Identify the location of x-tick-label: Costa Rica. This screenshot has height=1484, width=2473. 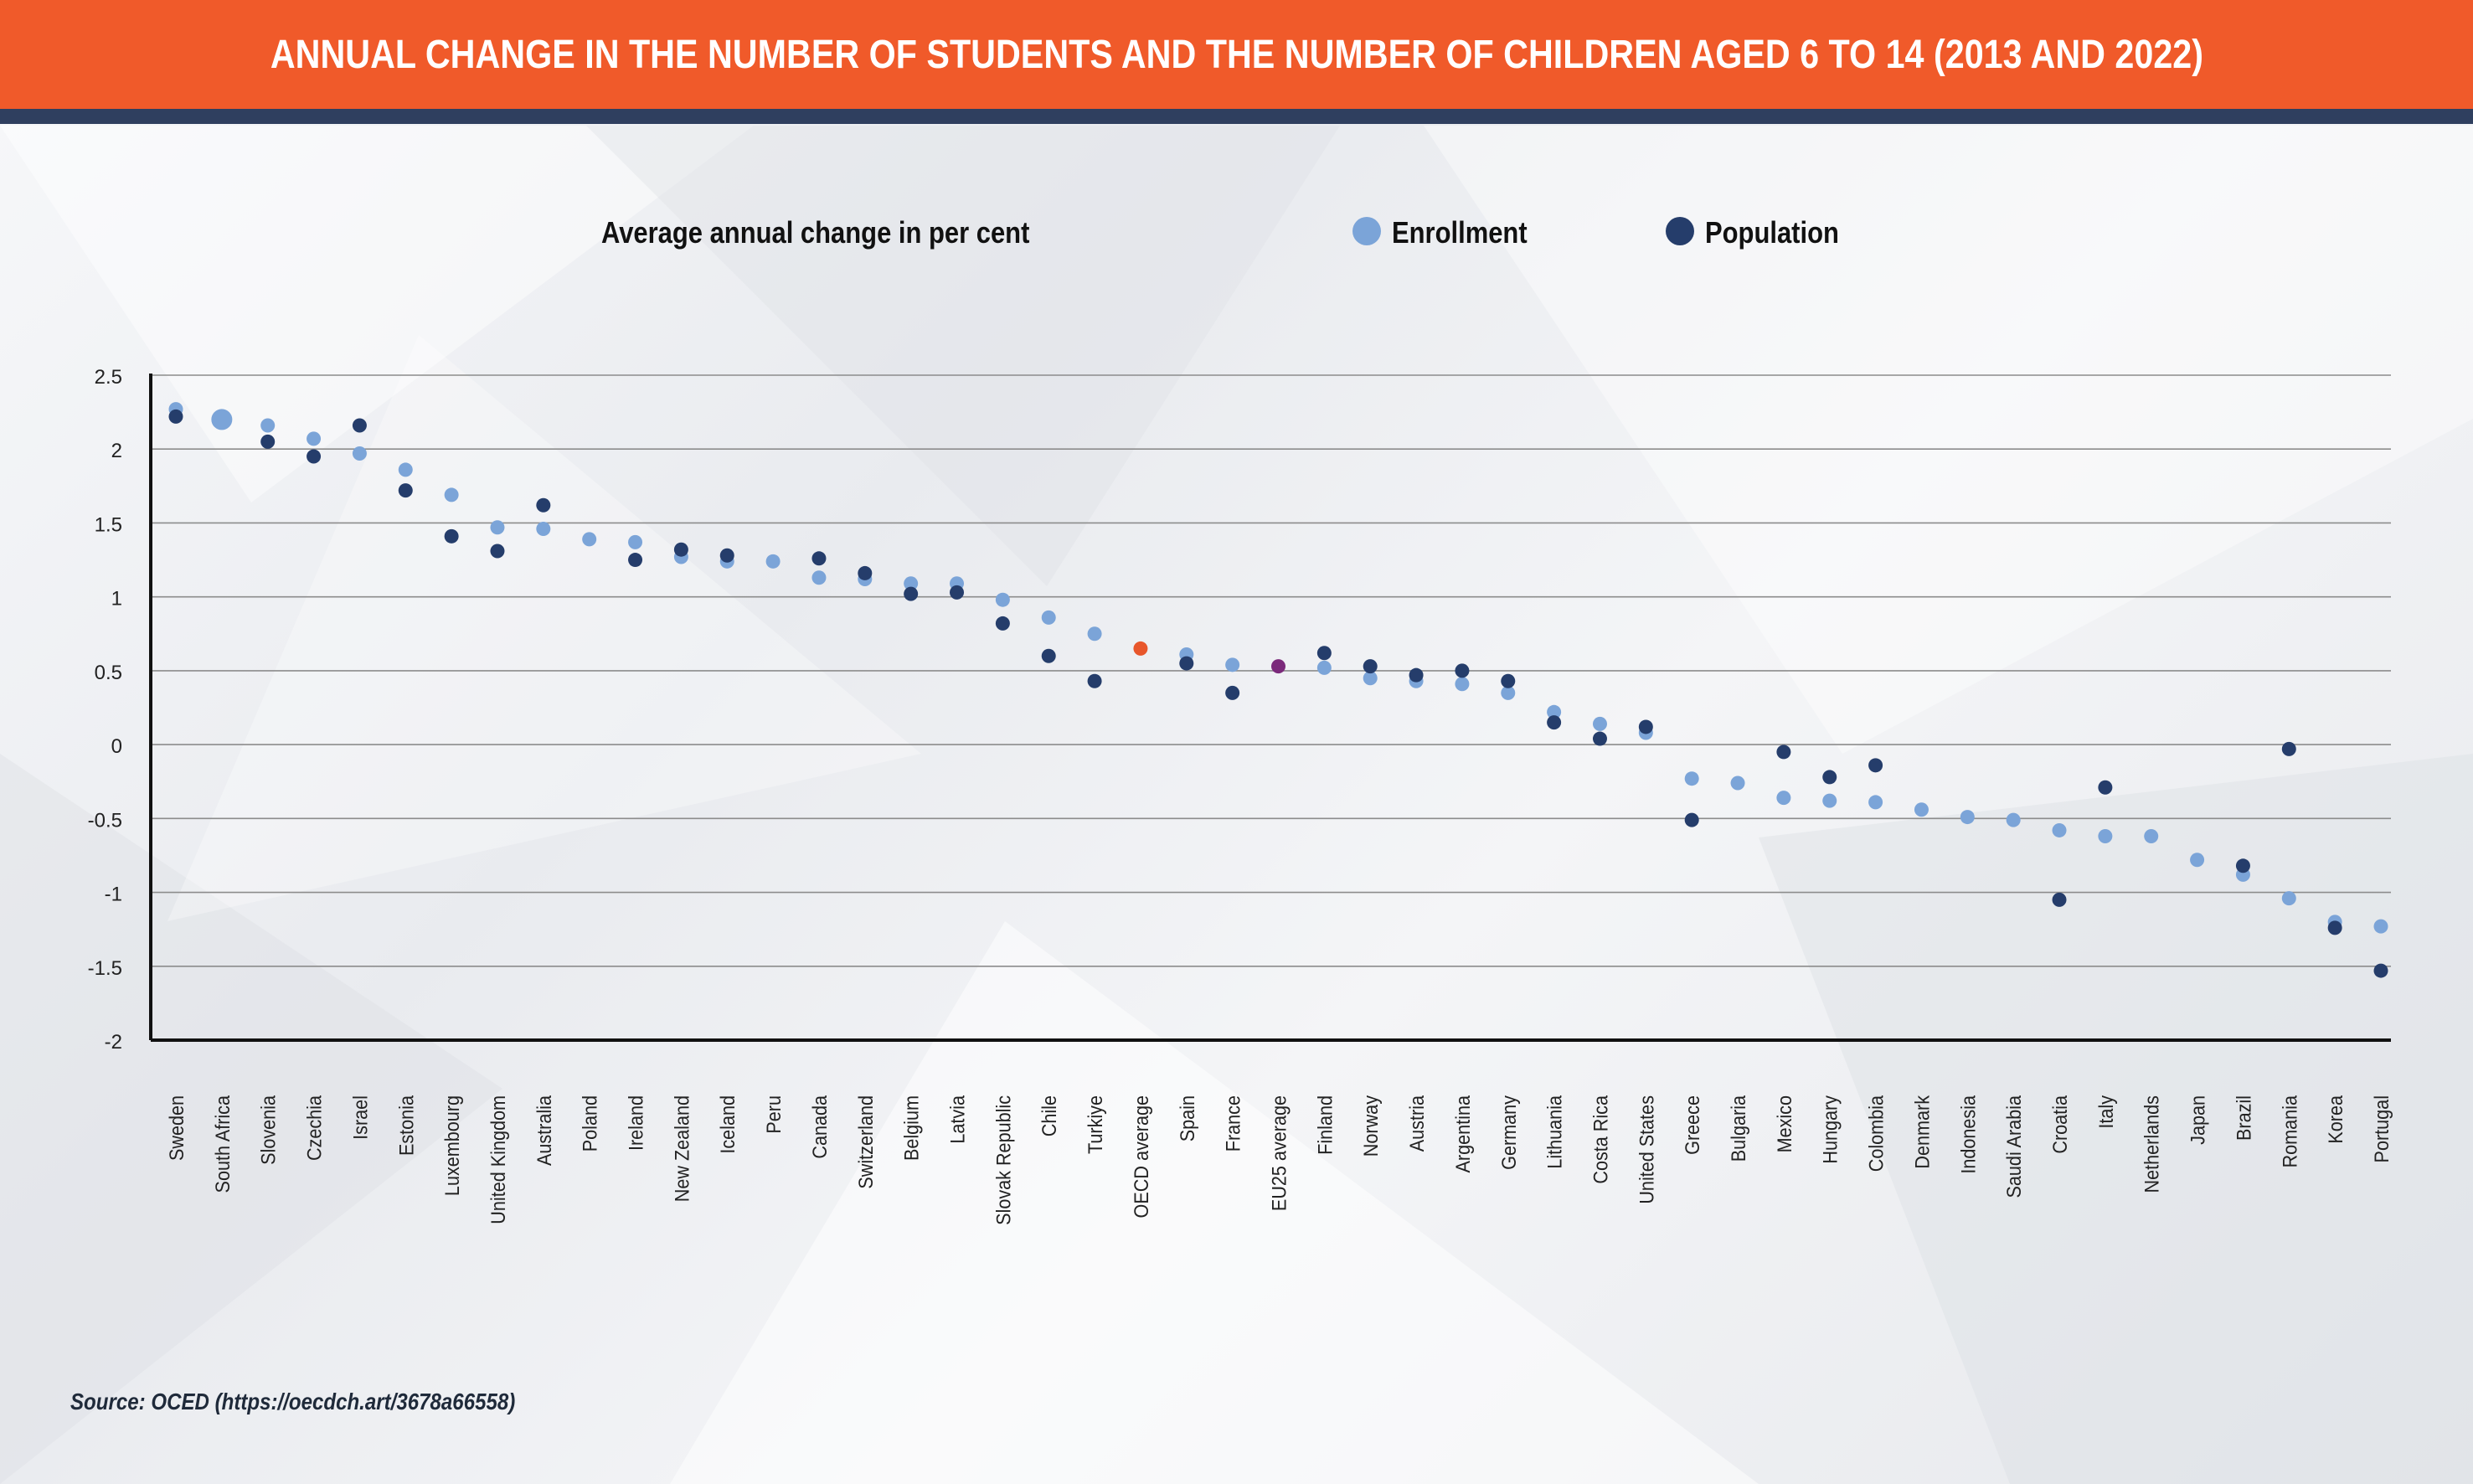
(1600, 1139).